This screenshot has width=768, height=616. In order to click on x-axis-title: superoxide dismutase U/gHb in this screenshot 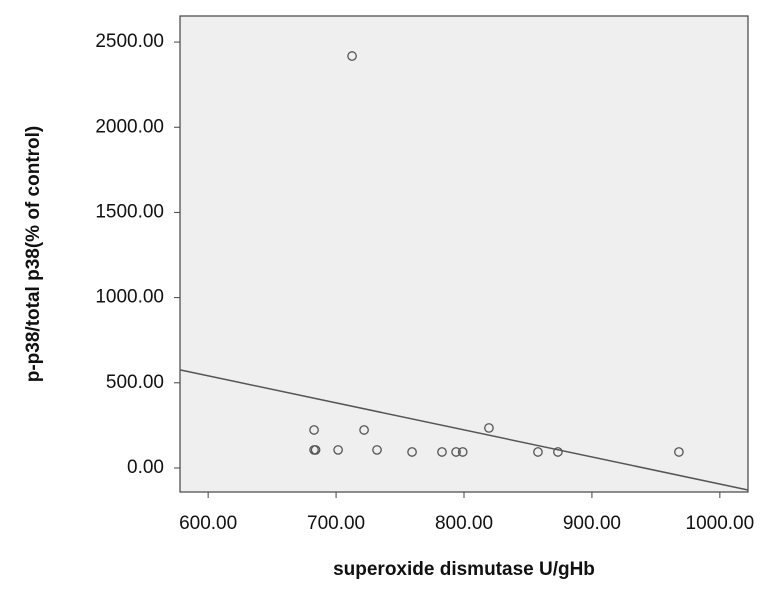, I will do `click(464, 569)`.